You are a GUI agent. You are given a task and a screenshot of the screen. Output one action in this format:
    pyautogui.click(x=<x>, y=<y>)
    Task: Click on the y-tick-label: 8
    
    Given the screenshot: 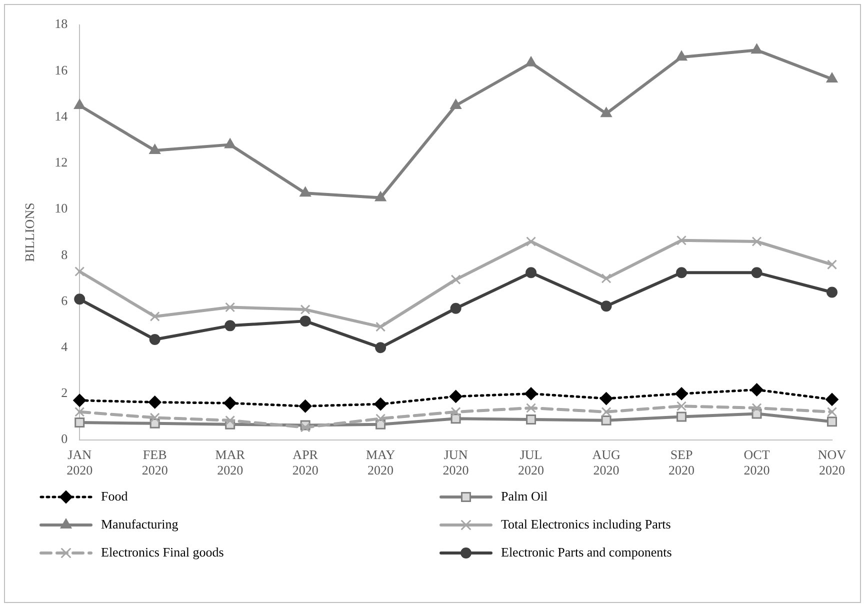 What is the action you would take?
    pyautogui.click(x=64, y=254)
    